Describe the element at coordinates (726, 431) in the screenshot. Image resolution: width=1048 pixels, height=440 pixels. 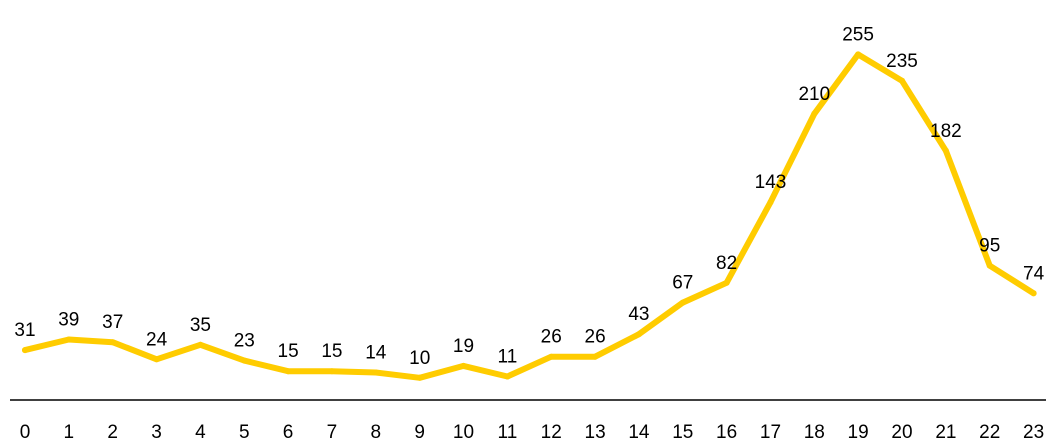
I see `x-tick-label: 16` at that location.